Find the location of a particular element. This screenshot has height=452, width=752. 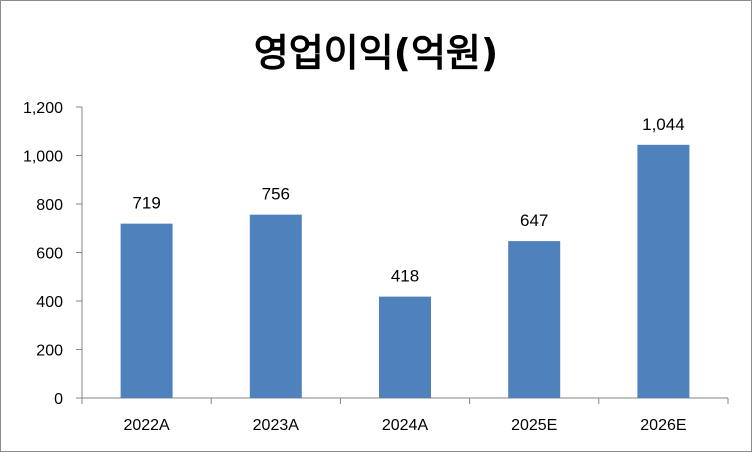

x-tick-label: 2022A is located at coordinates (146, 425).